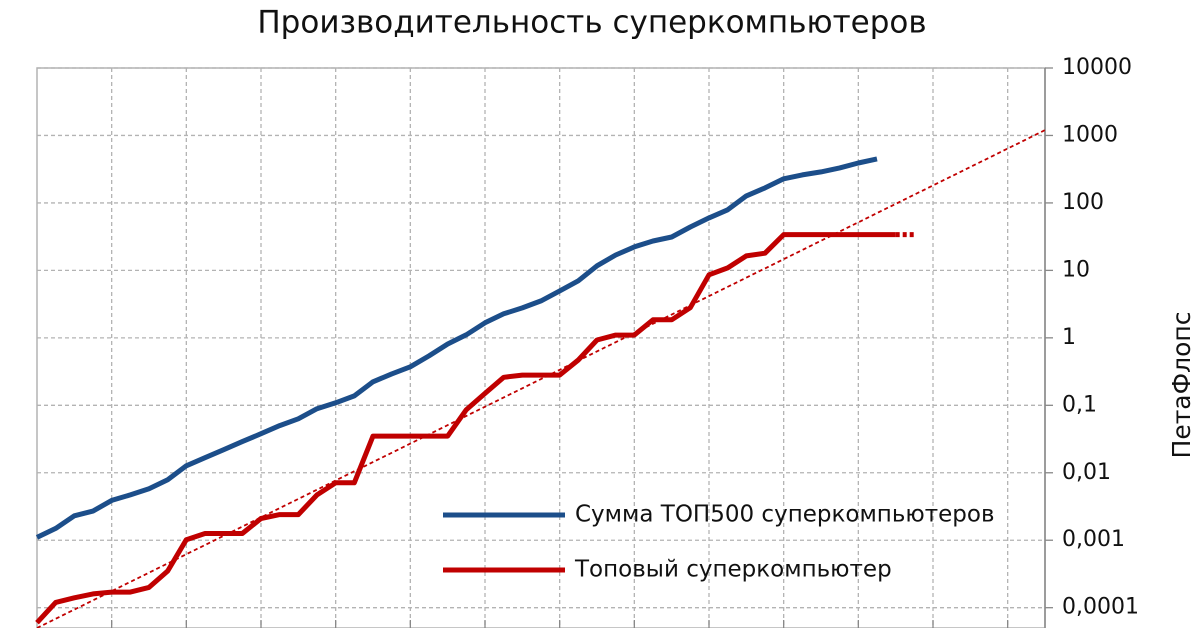  I want to click on y-tick-label: 0,001, so click(1093, 539).